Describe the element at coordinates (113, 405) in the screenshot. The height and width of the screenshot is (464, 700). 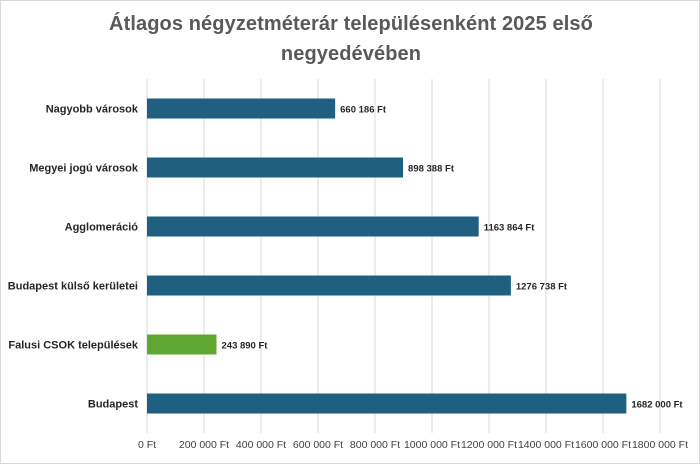
I see `category-label: Budapest` at that location.